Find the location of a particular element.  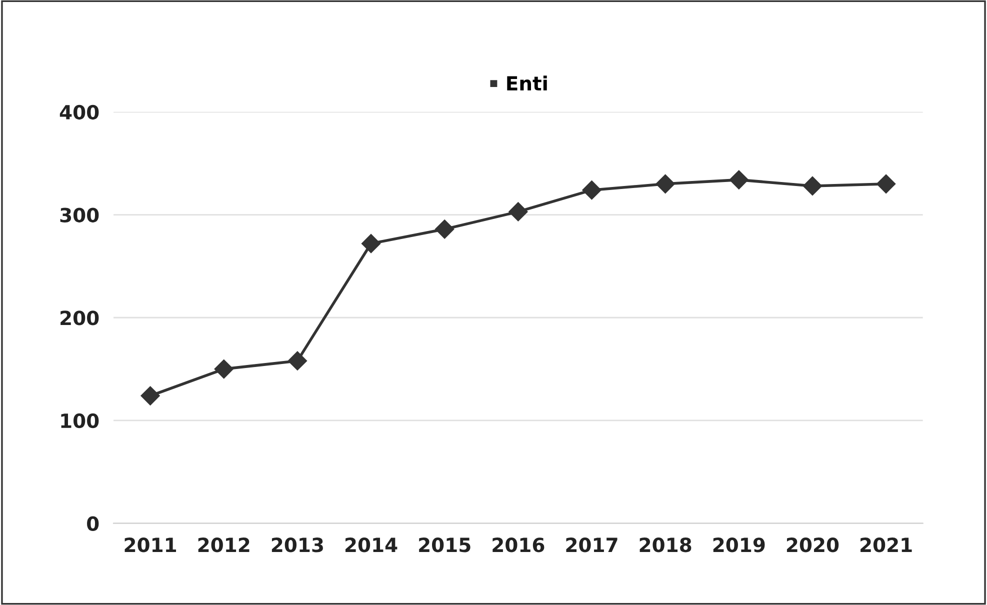

x-tick-label: 2017 is located at coordinates (592, 545).